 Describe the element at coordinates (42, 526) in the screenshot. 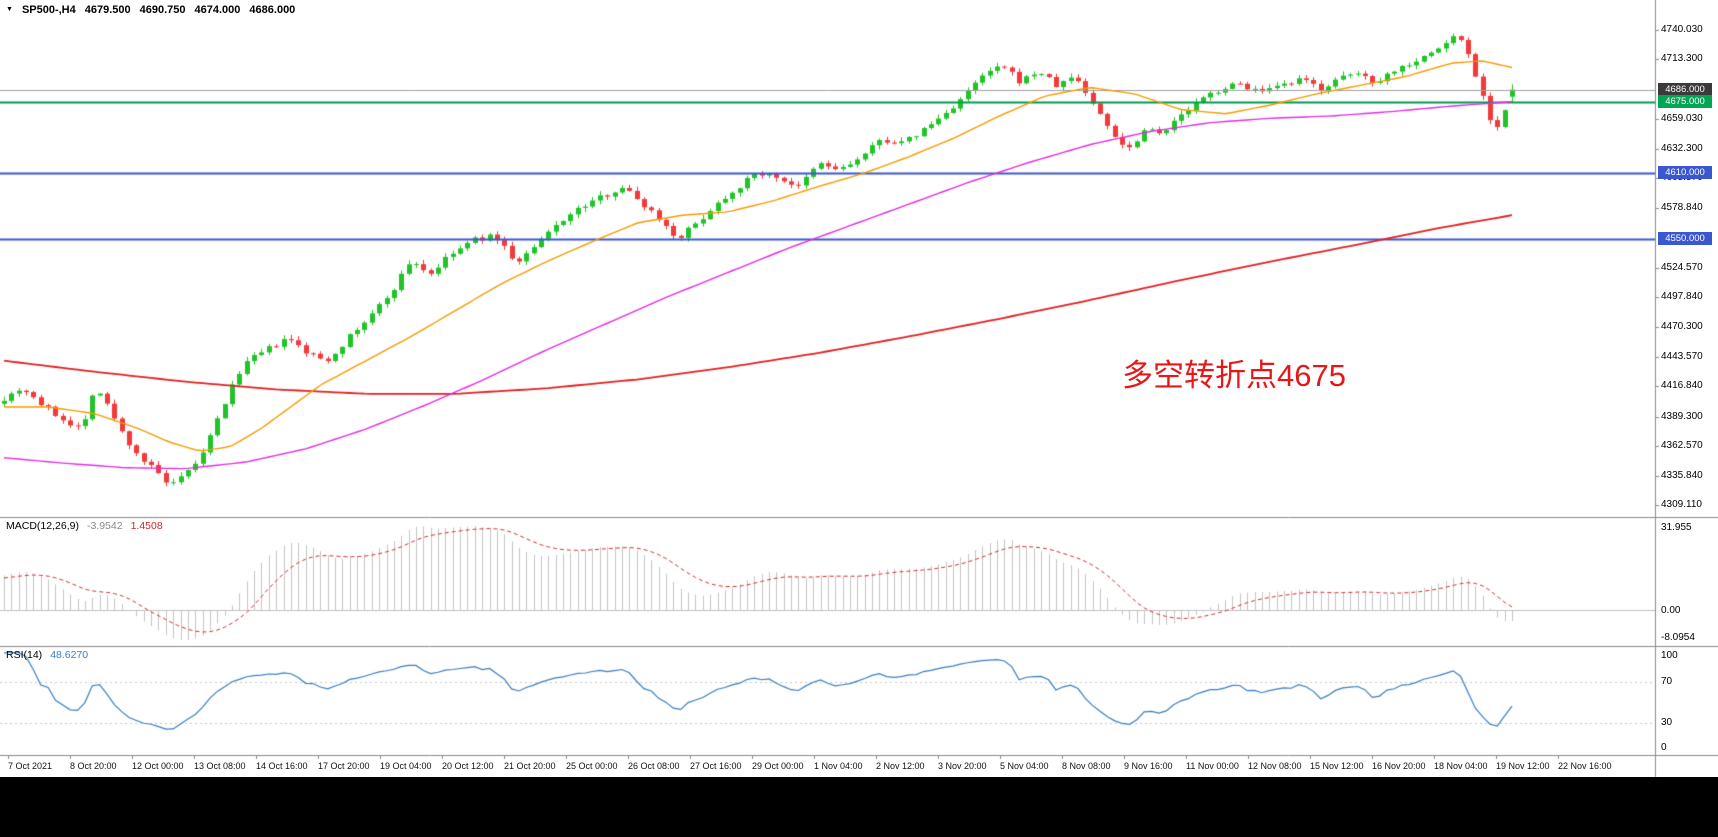

I see `macd-indicator-label: MACD(12,26,9)` at that location.